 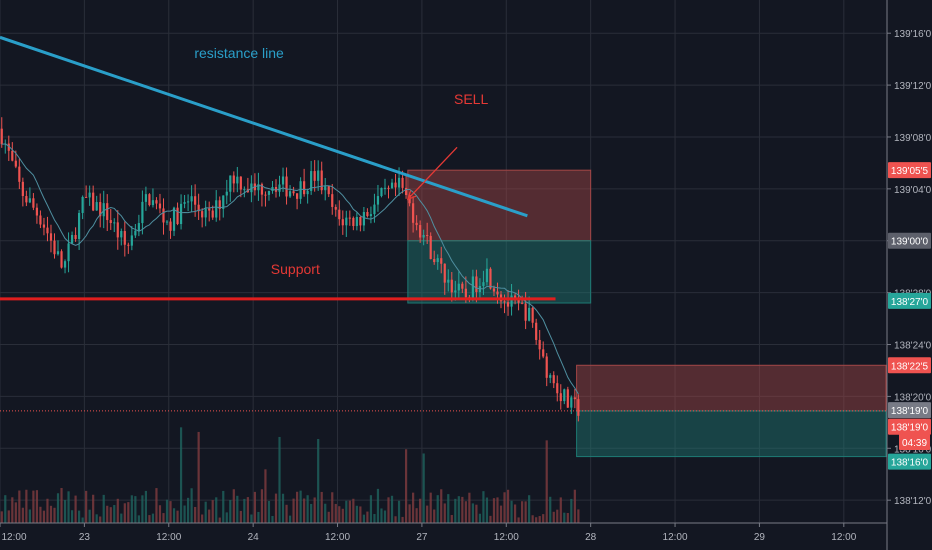 I want to click on annotation-label: Support, so click(x=295, y=269).